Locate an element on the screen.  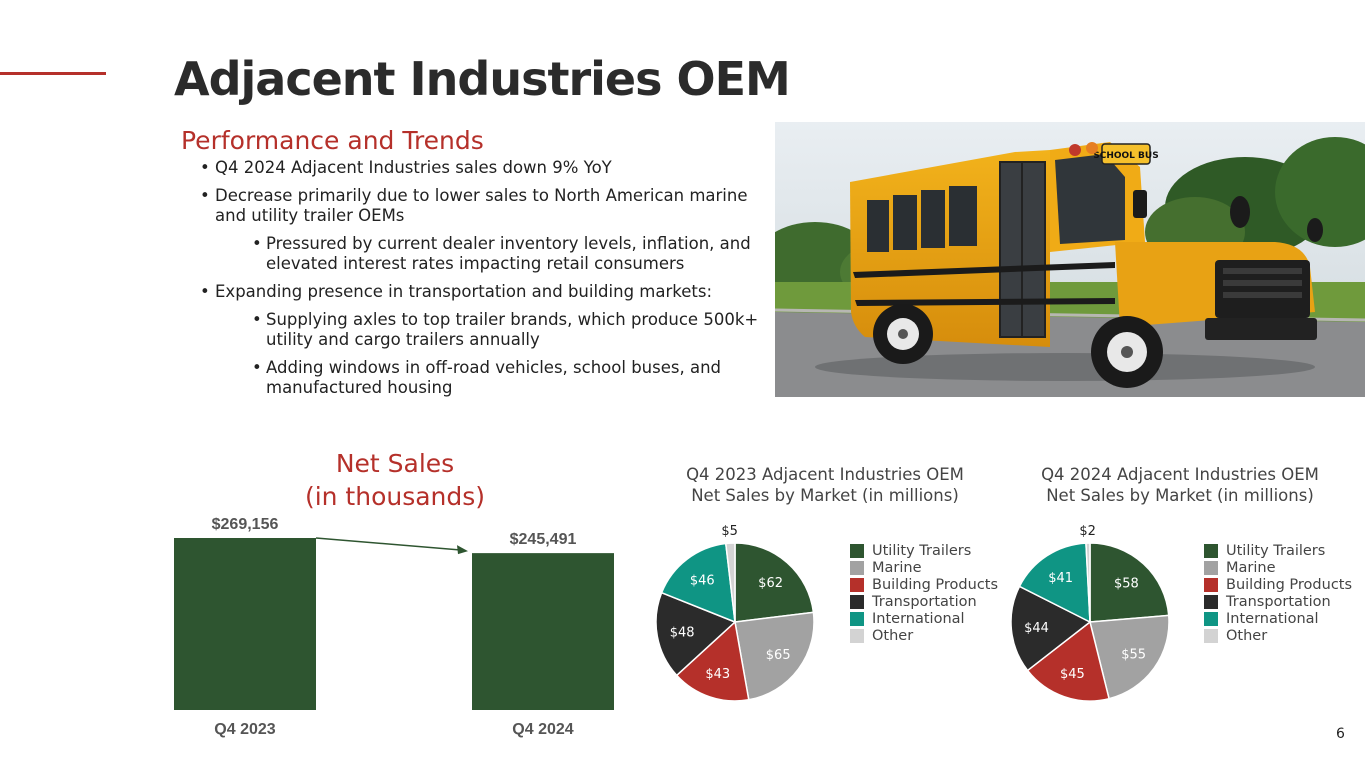
bar-value-label: $245,491 is located at coordinates (543, 539).